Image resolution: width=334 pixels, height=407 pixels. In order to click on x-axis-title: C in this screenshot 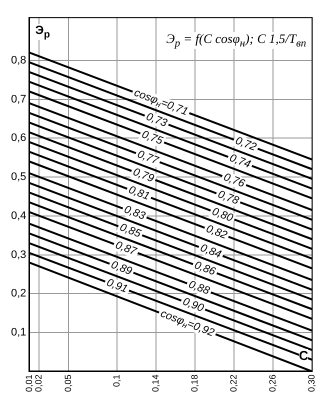, I will do `click(303, 356)`.